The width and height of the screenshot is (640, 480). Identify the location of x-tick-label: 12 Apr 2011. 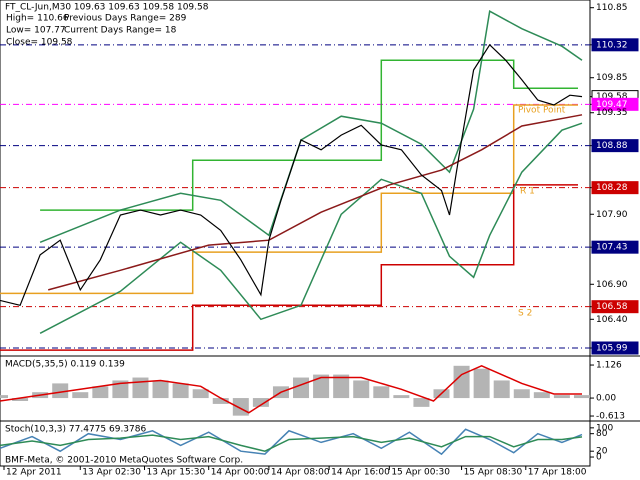
(34, 473).